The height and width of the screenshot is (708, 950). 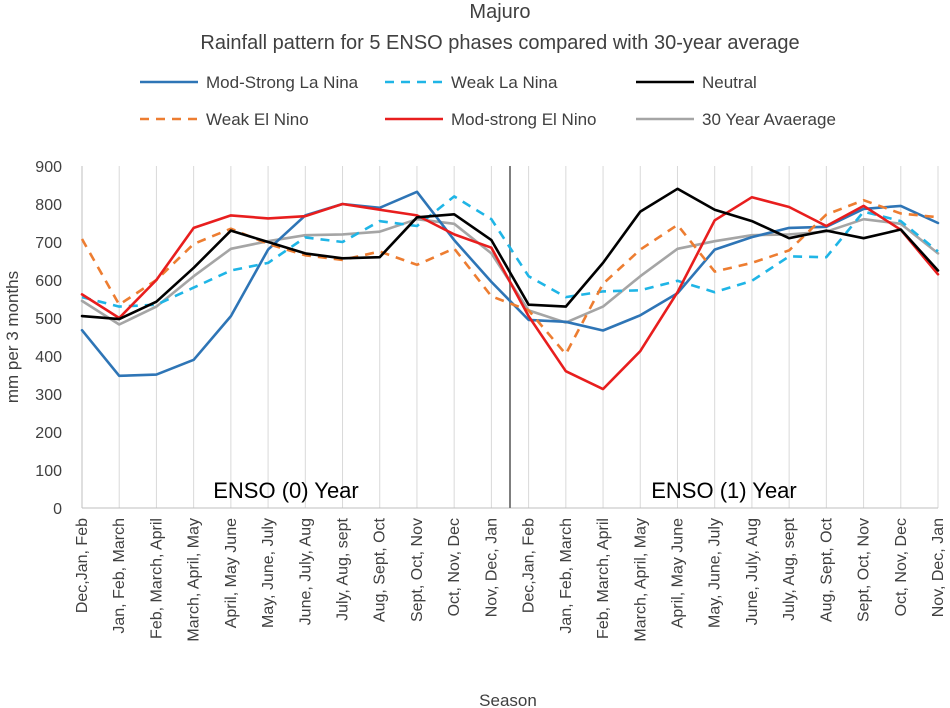 I want to click on y-tick-label: 100, so click(x=48, y=471).